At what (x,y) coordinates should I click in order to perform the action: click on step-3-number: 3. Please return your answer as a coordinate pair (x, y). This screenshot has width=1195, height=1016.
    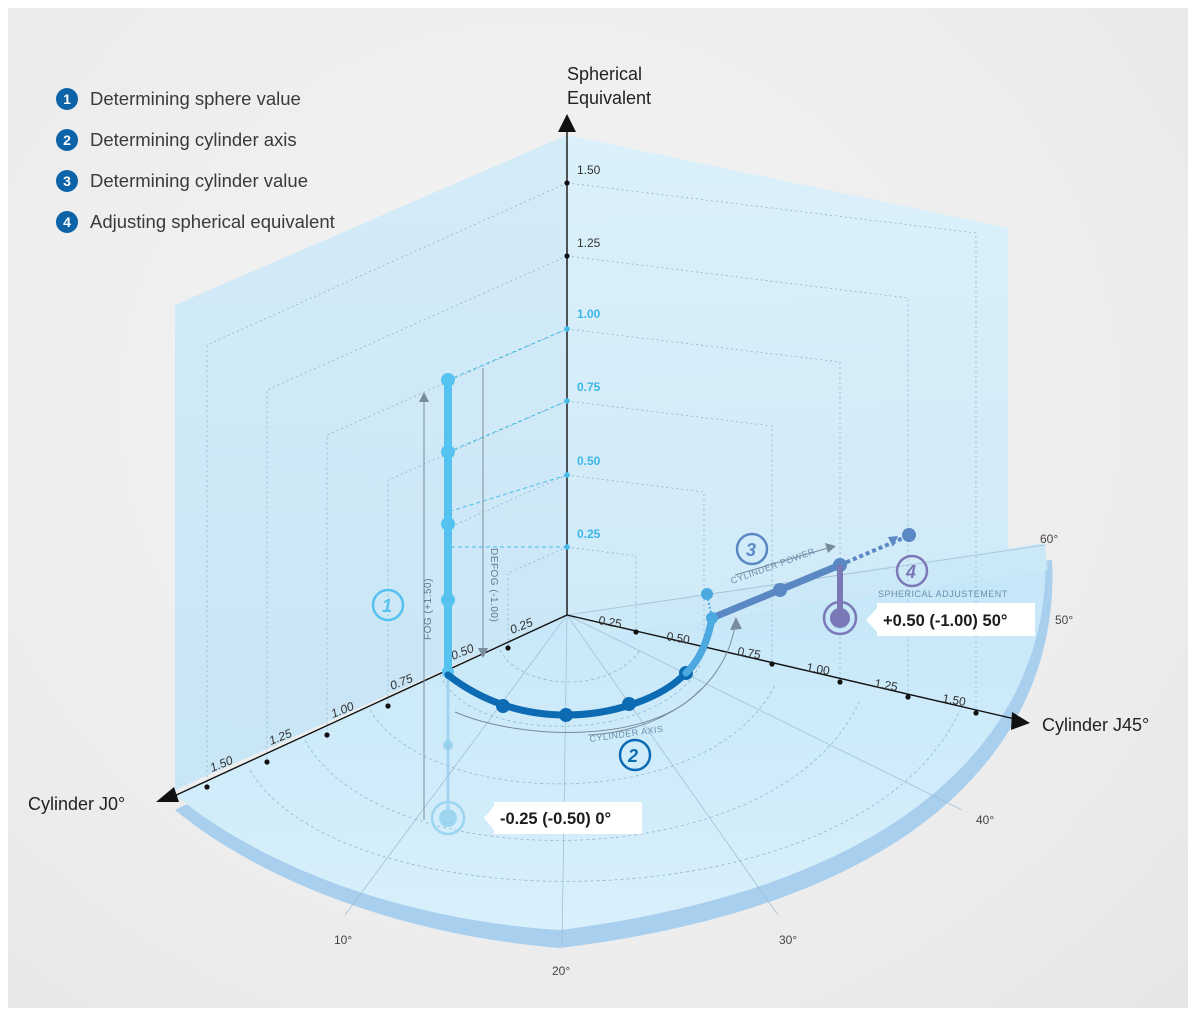
    Looking at the image, I should click on (751, 550).